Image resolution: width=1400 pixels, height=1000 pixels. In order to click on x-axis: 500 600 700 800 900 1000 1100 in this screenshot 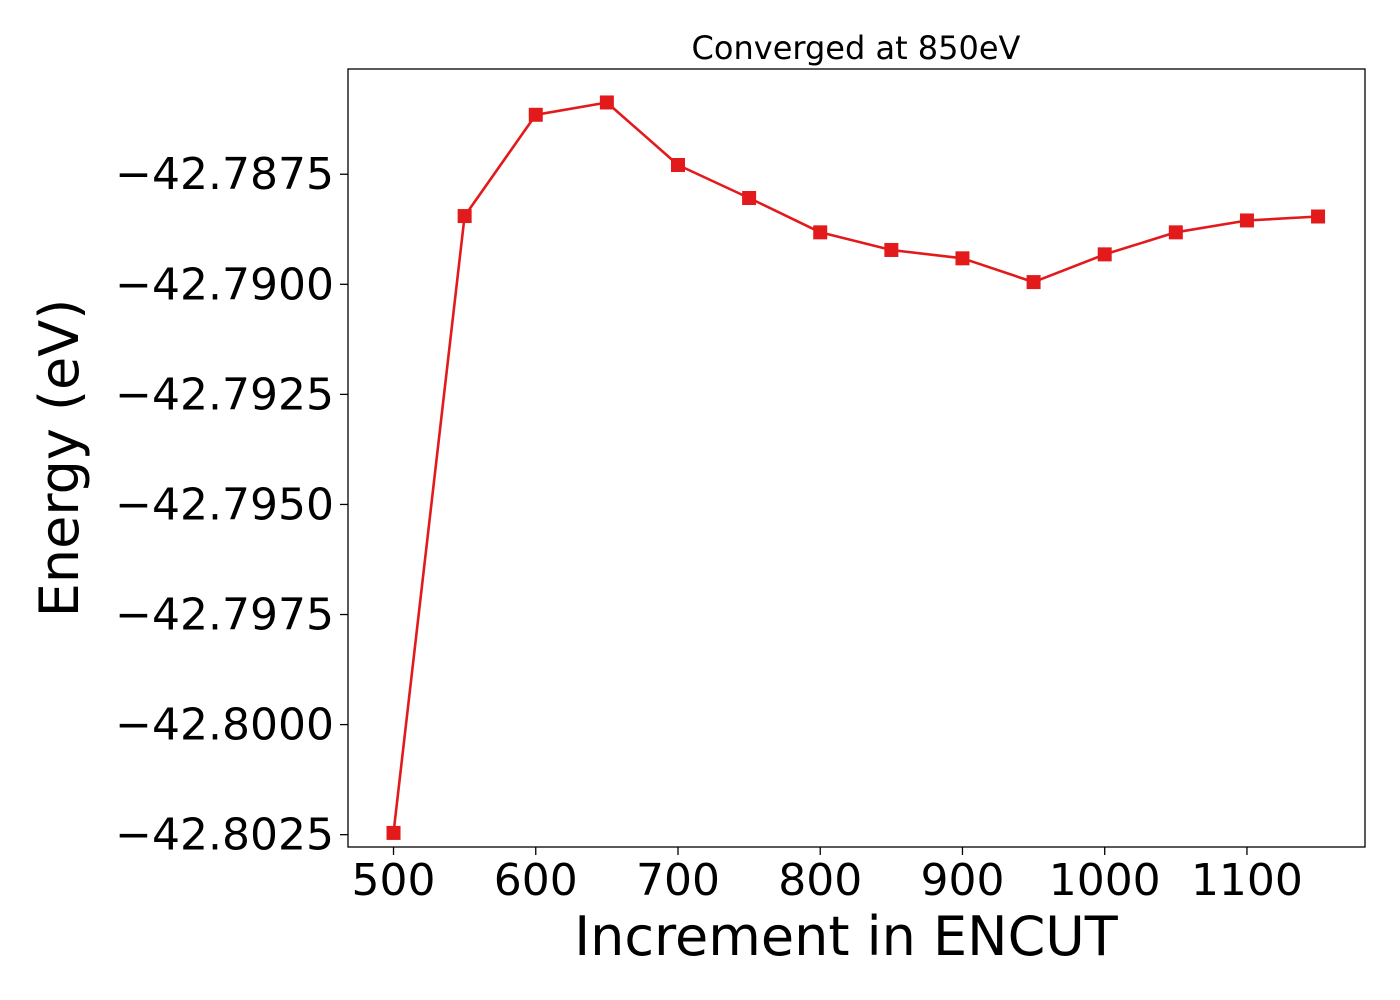, I will do `click(827, 876)`.